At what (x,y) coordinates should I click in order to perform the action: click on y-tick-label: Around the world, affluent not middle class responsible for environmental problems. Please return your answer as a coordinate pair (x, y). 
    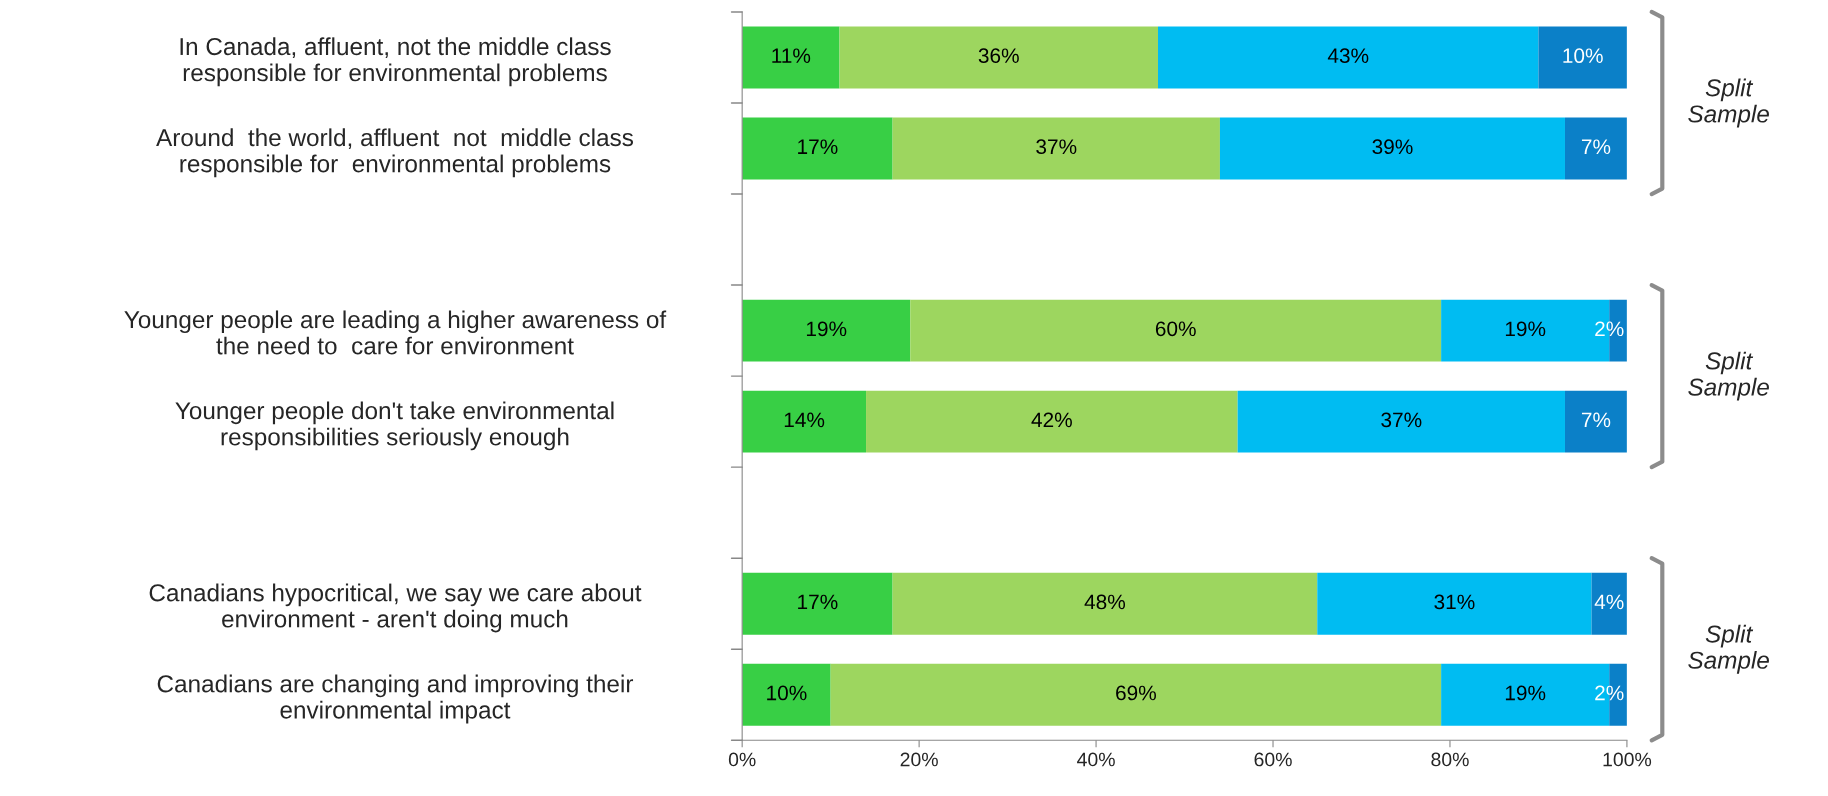
    Looking at the image, I should click on (395, 153).